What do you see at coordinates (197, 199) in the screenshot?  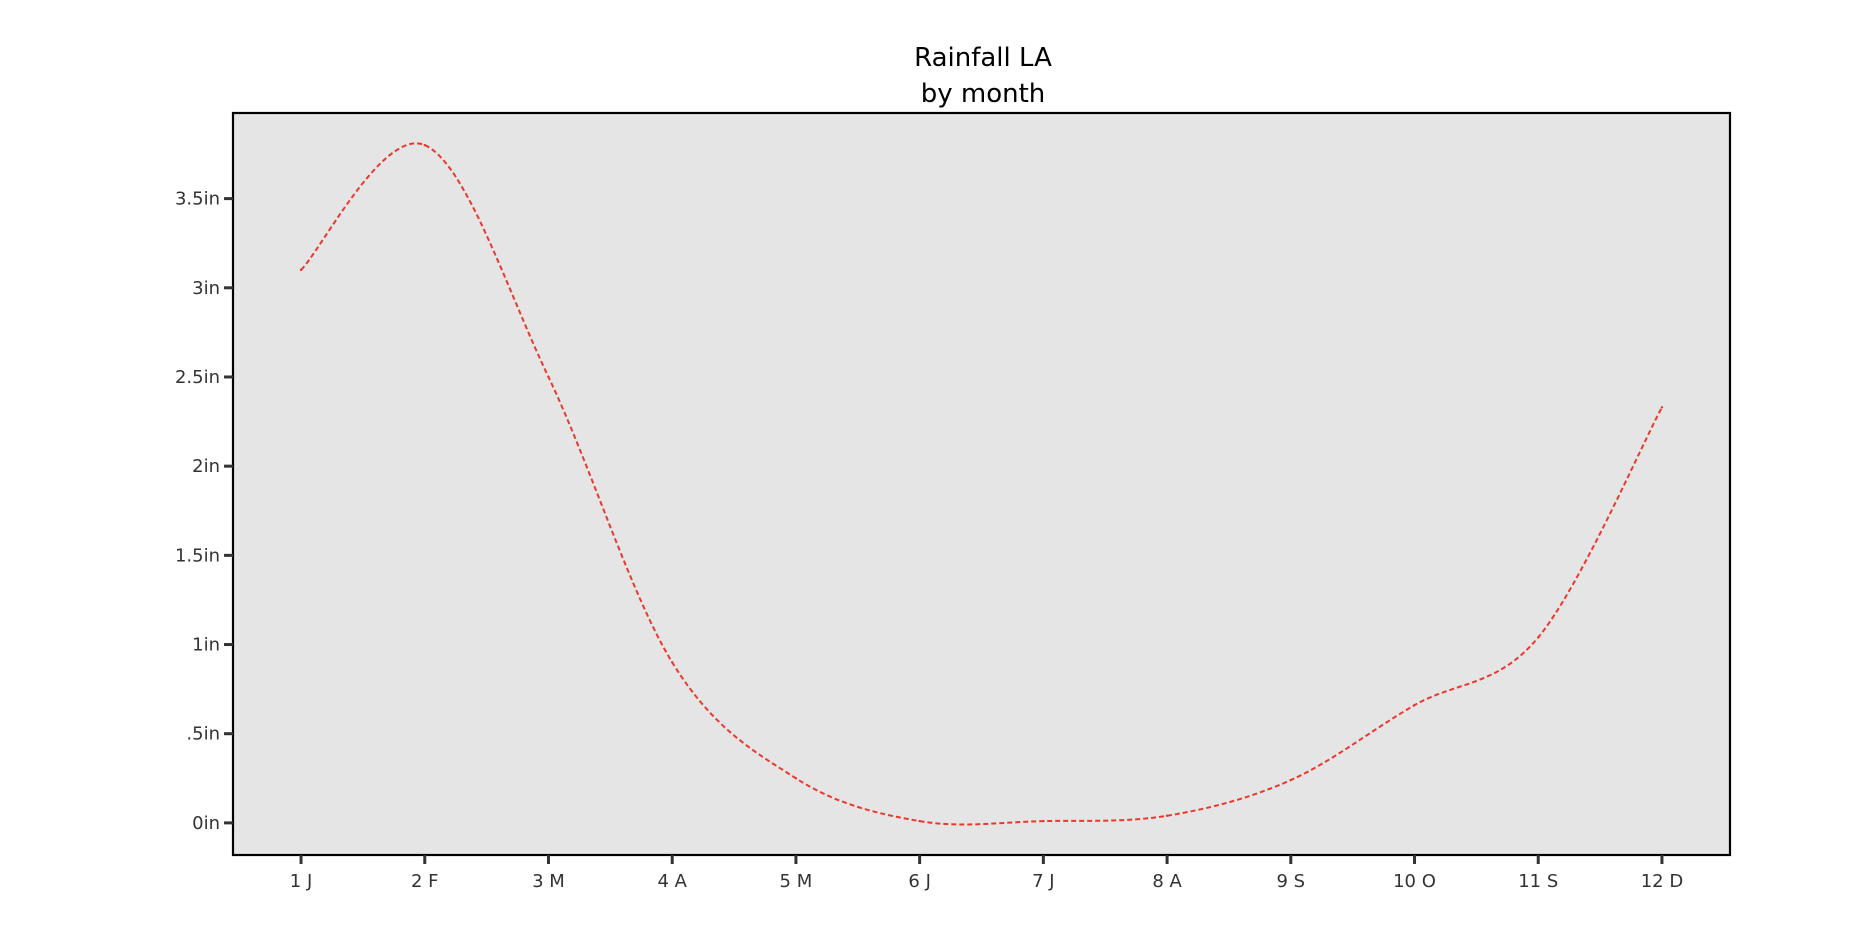 I see `y-tick-label: 3.5in` at bounding box center [197, 199].